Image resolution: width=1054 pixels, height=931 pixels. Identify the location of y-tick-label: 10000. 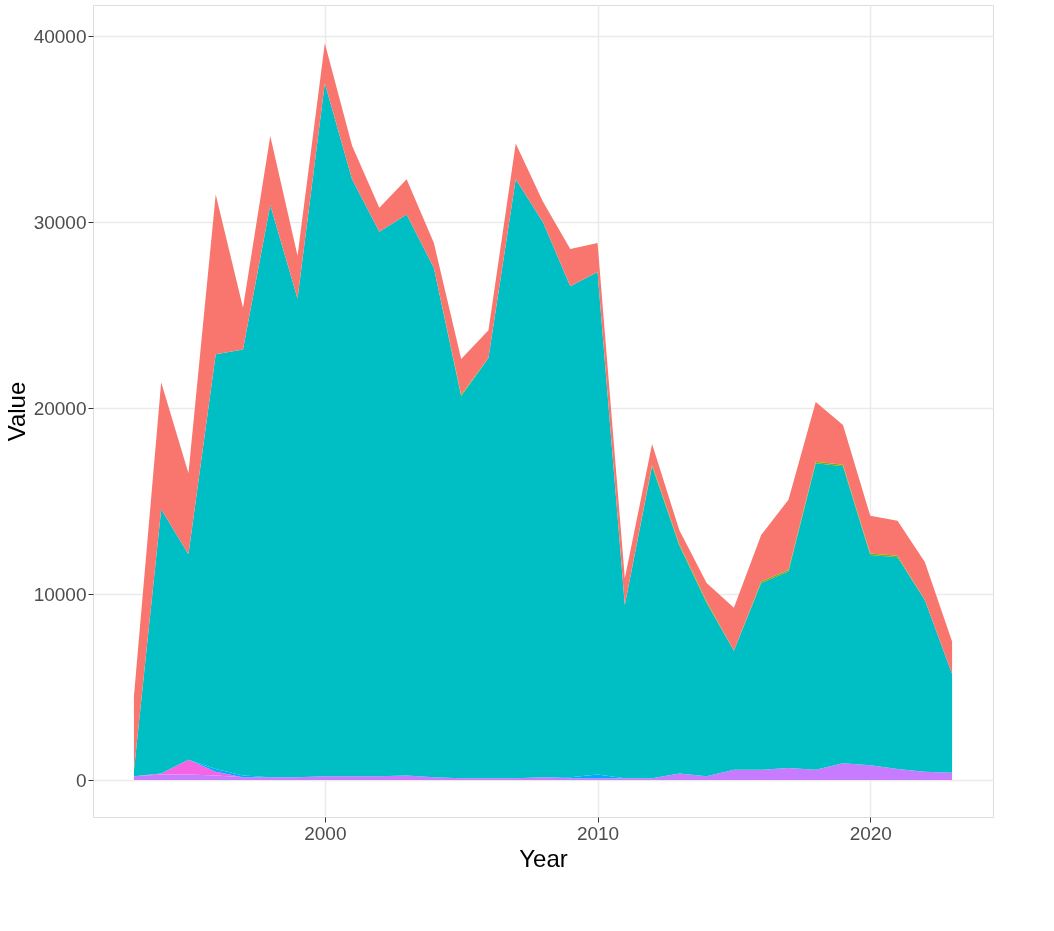
(60, 594).